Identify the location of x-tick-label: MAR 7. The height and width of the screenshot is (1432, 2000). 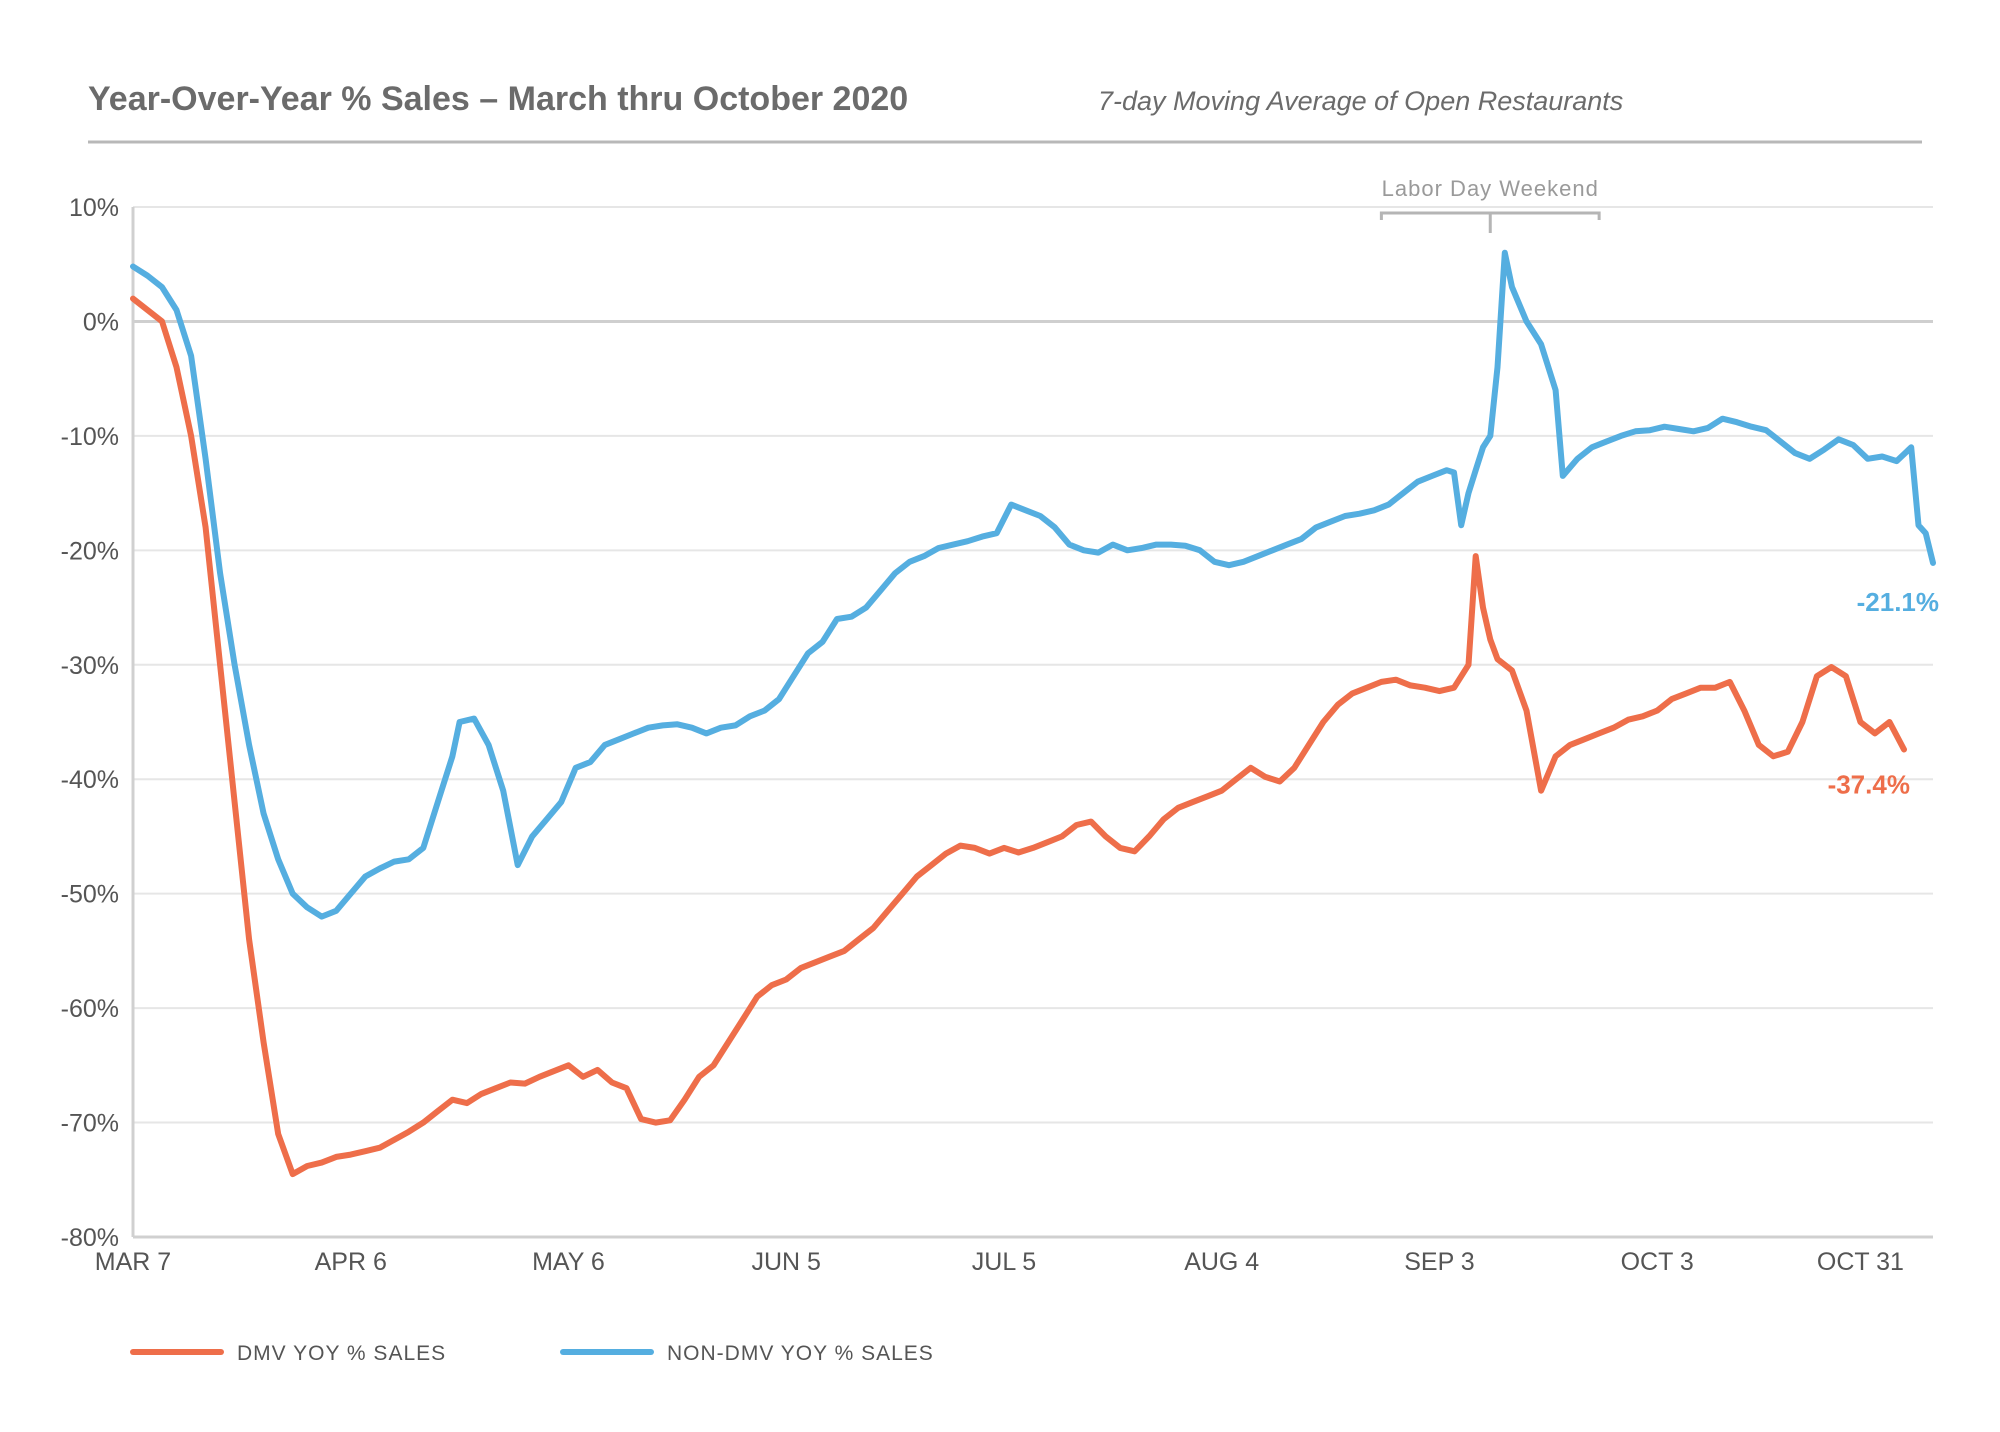
(133, 1262).